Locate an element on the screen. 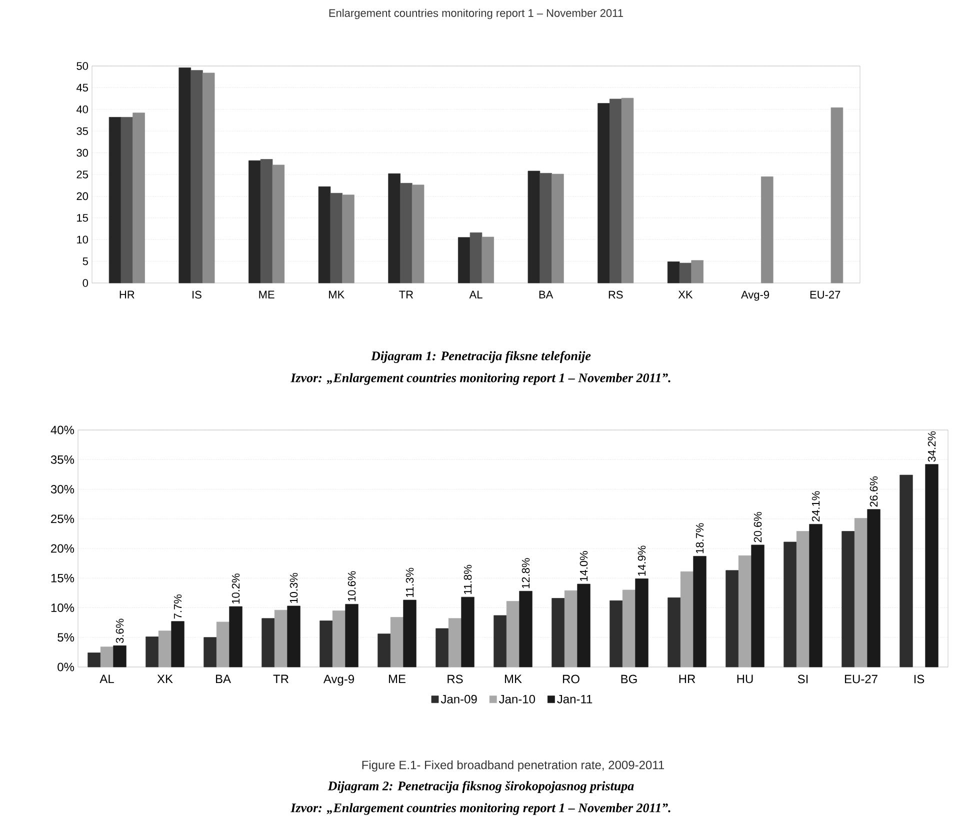 This screenshot has height=818, width=962. data-label: 10.6% is located at coordinates (352, 586).